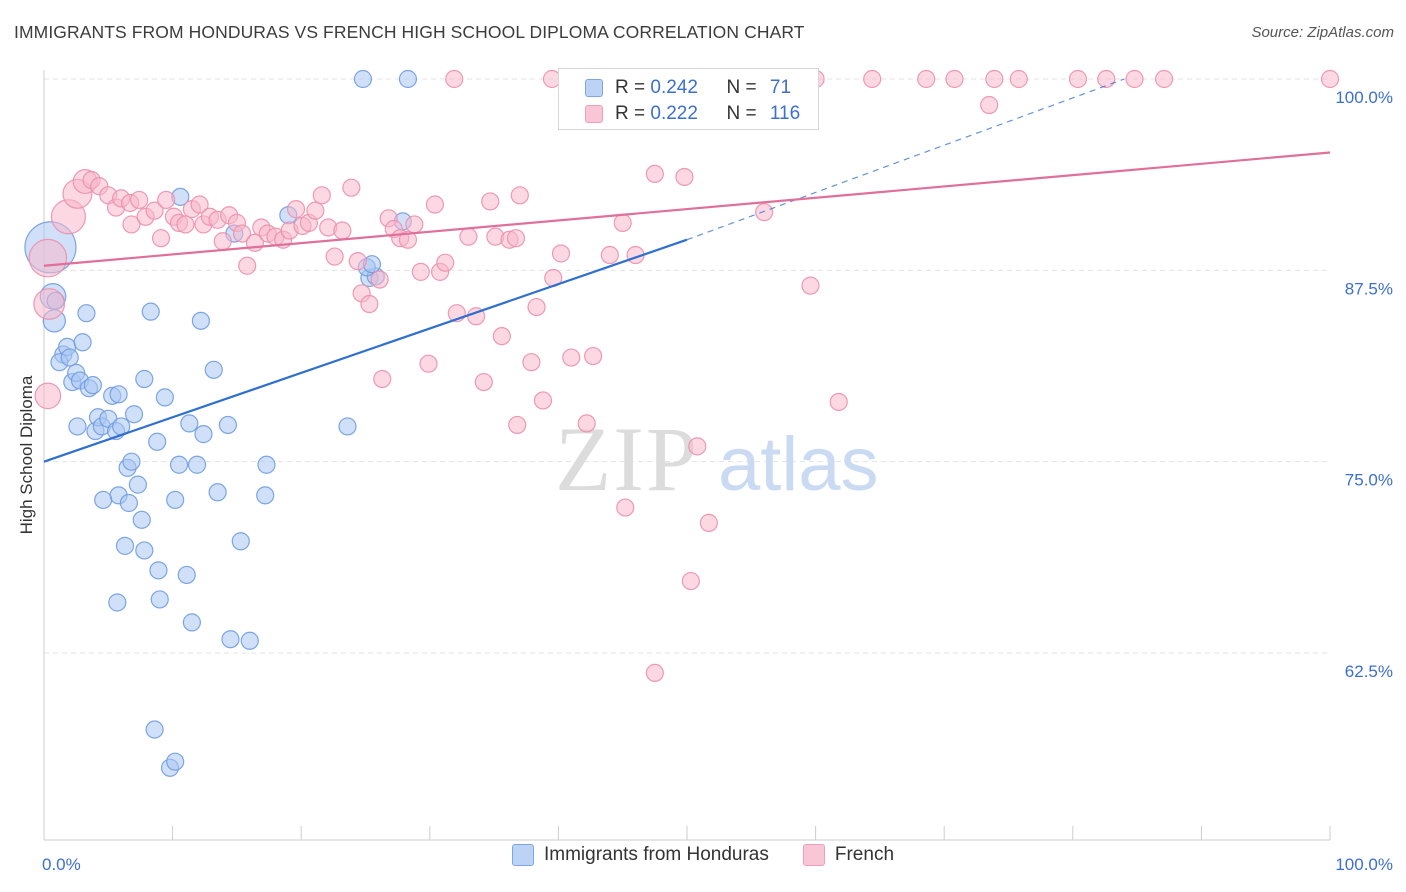 Image resolution: width=1406 pixels, height=892 pixels. Describe the element at coordinates (522, 855) in the screenshot. I see `legend-swatch-honduras` at that location.